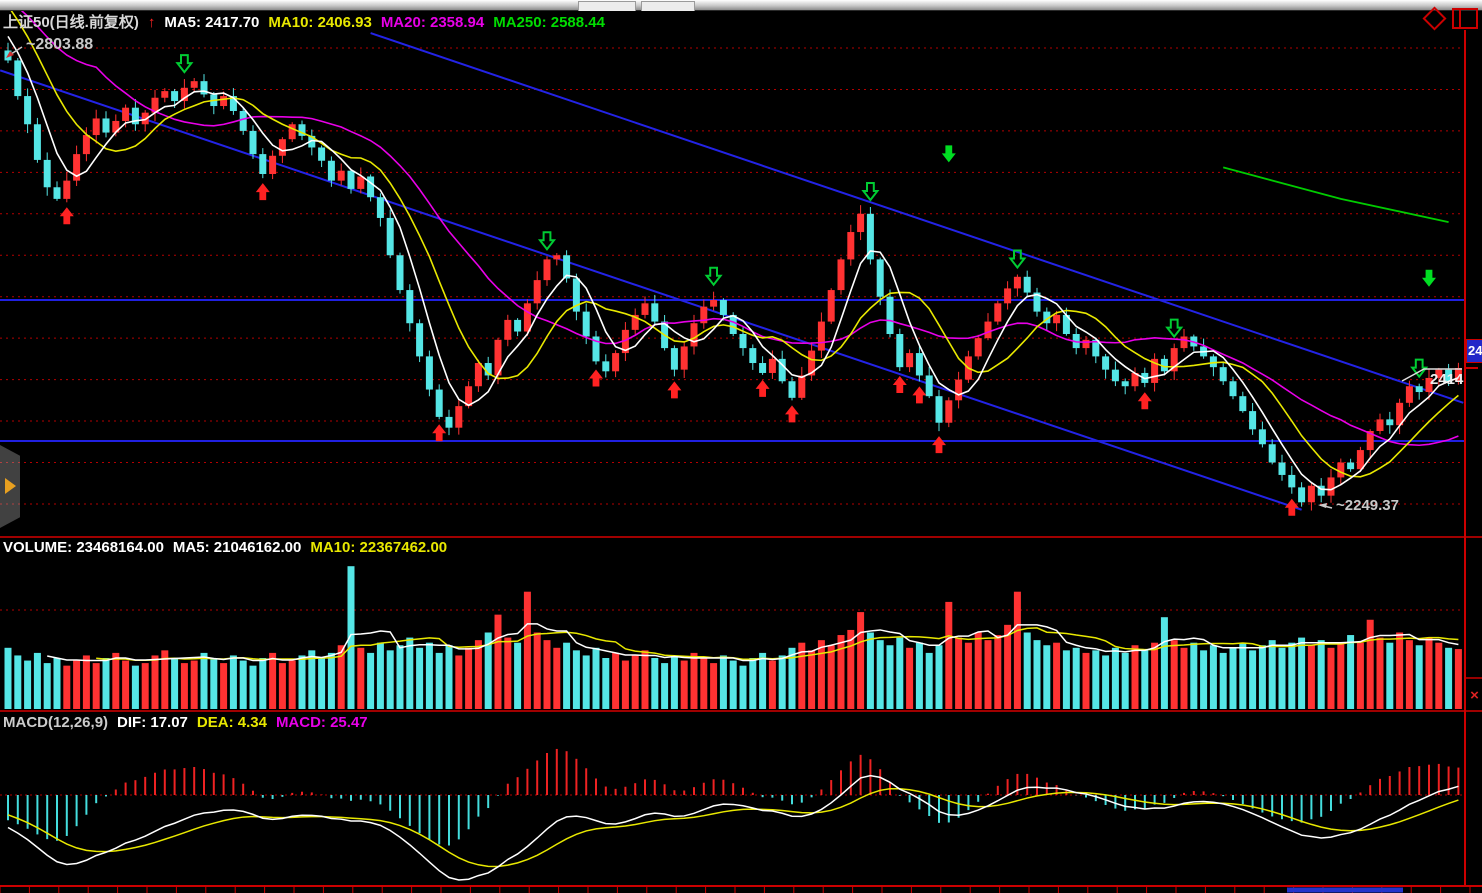  I want to click on macd-name: MACD(12,26,9), so click(56, 722).